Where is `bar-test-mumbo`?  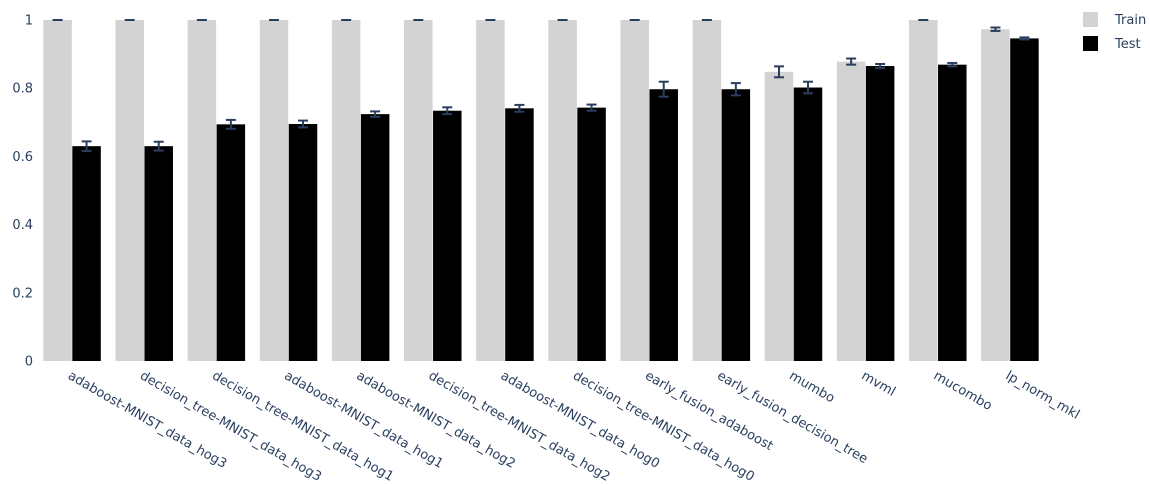
bar-test-mumbo is located at coordinates (808, 224).